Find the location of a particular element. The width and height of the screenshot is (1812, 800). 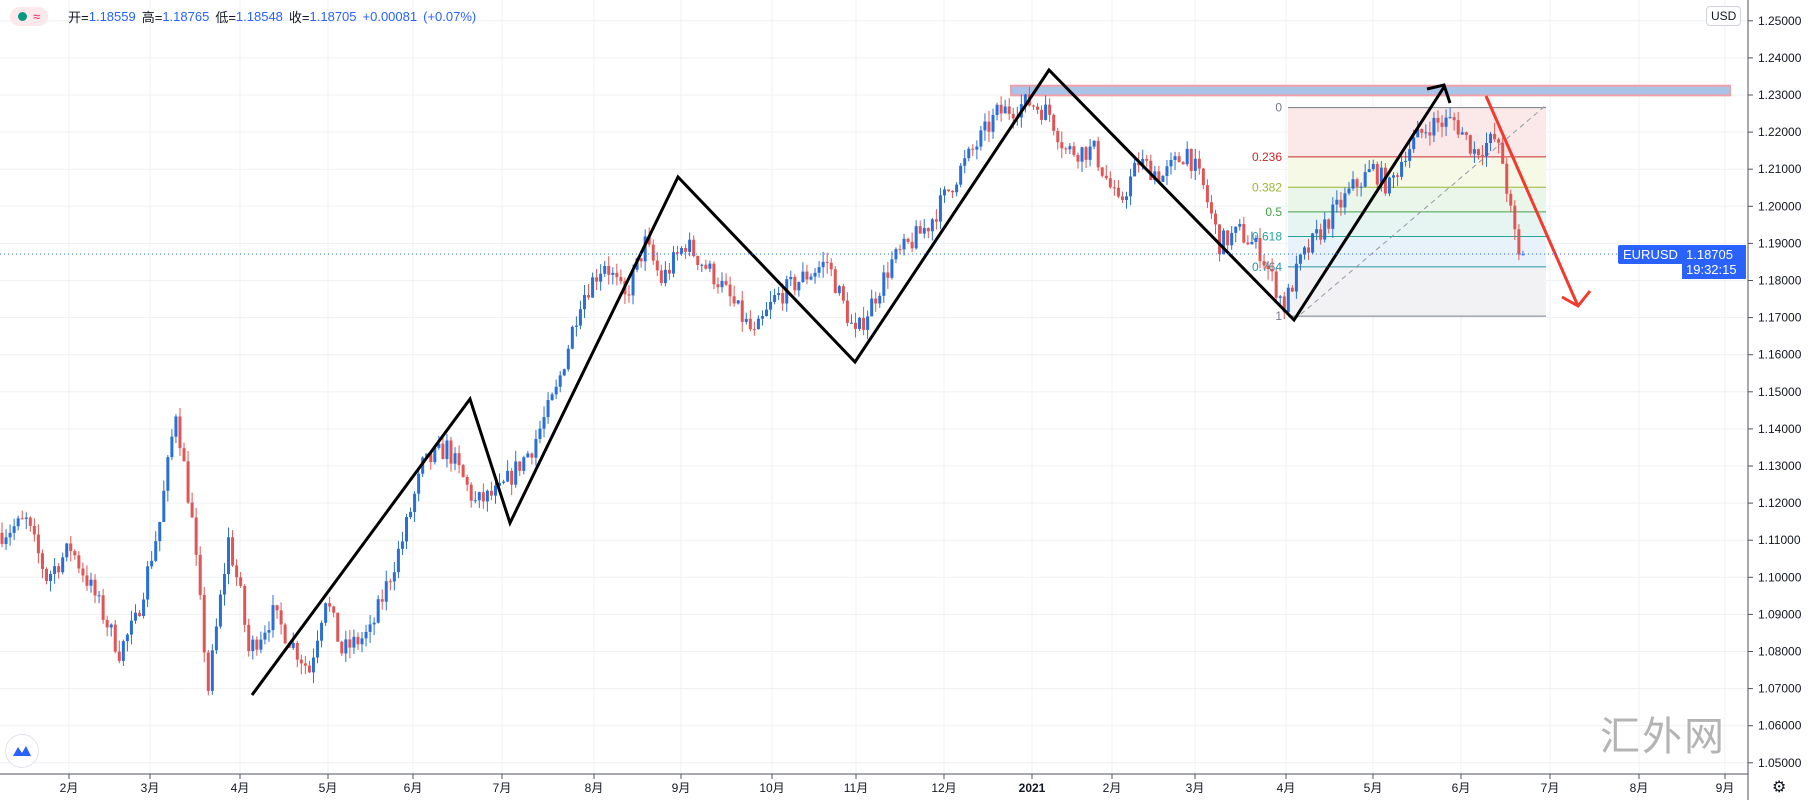

time-tick-label: 9月 is located at coordinates (1725, 788).